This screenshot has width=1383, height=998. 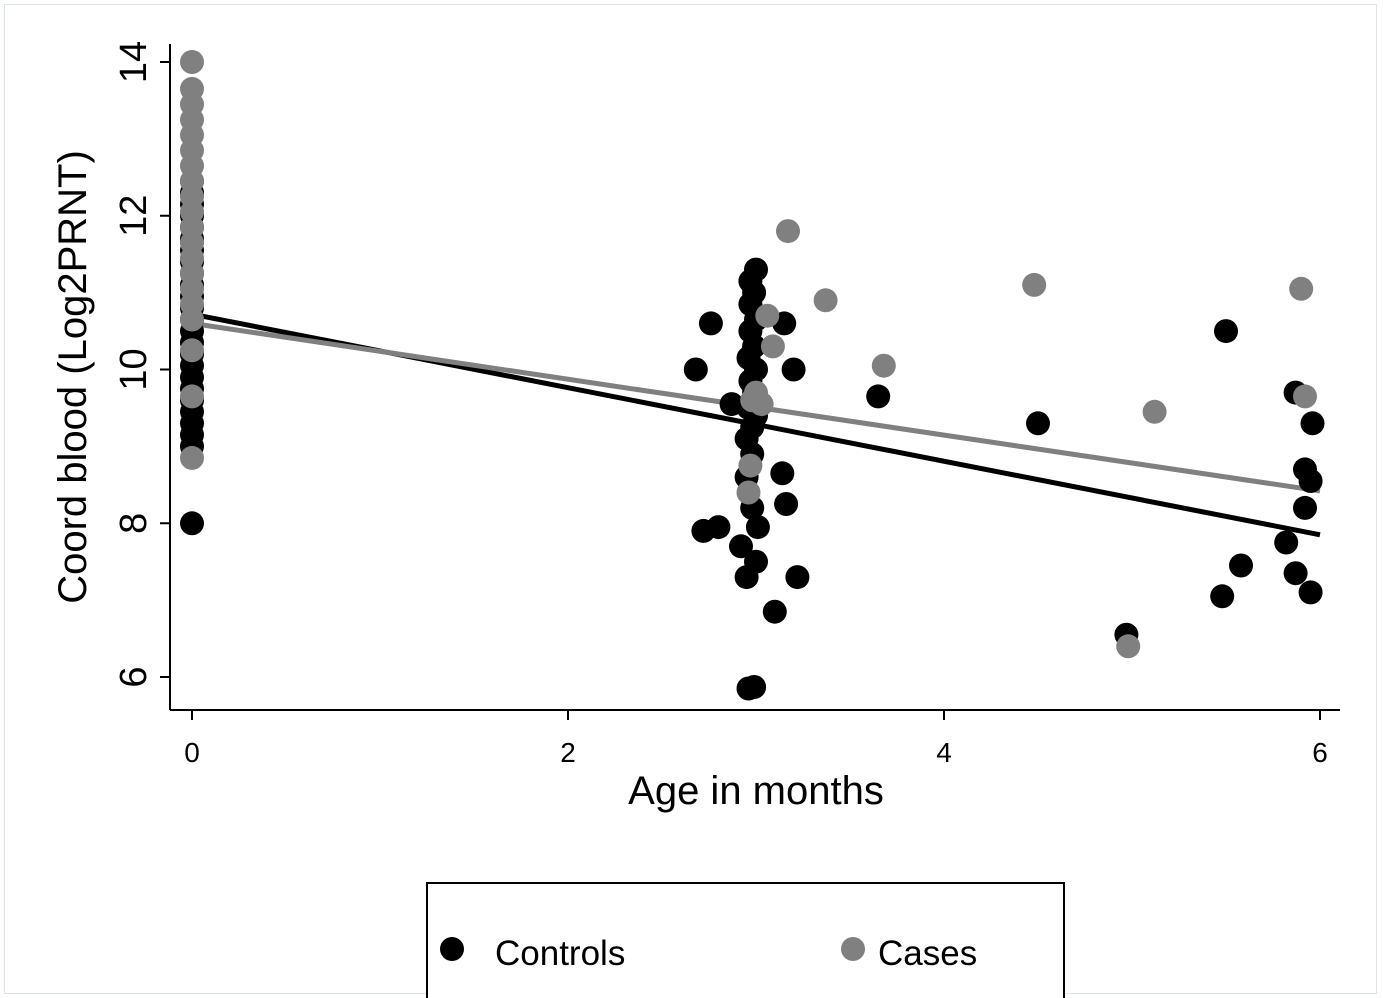 What do you see at coordinates (73, 377) in the screenshot?
I see `y-axis-title: Coord blood (Log2PRNT)` at bounding box center [73, 377].